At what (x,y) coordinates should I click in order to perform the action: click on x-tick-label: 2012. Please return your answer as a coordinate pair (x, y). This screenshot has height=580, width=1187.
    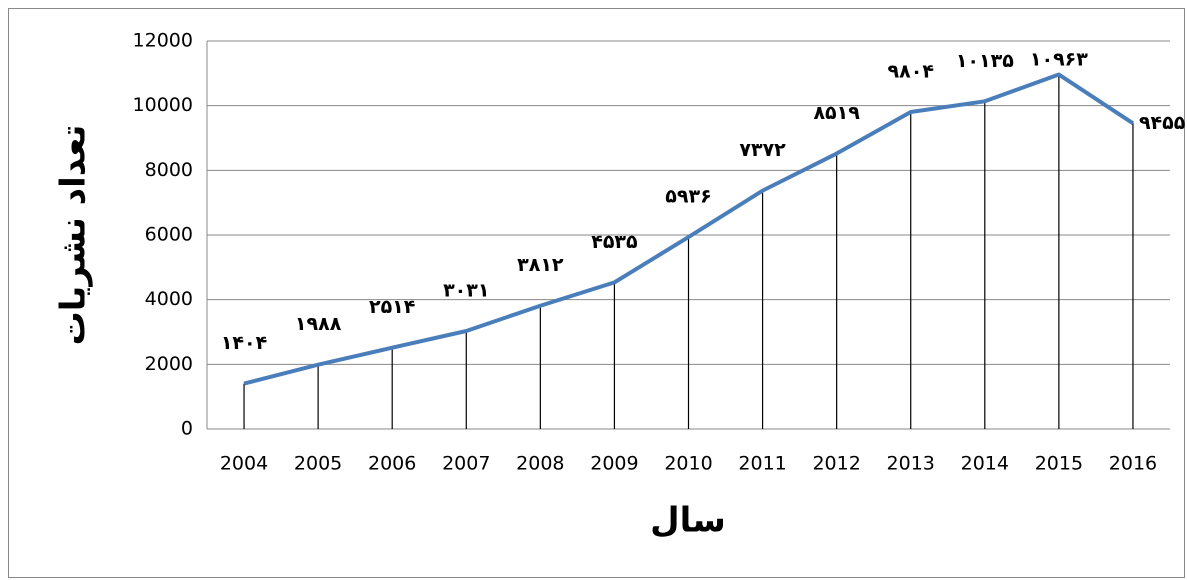
    Looking at the image, I should click on (836, 464).